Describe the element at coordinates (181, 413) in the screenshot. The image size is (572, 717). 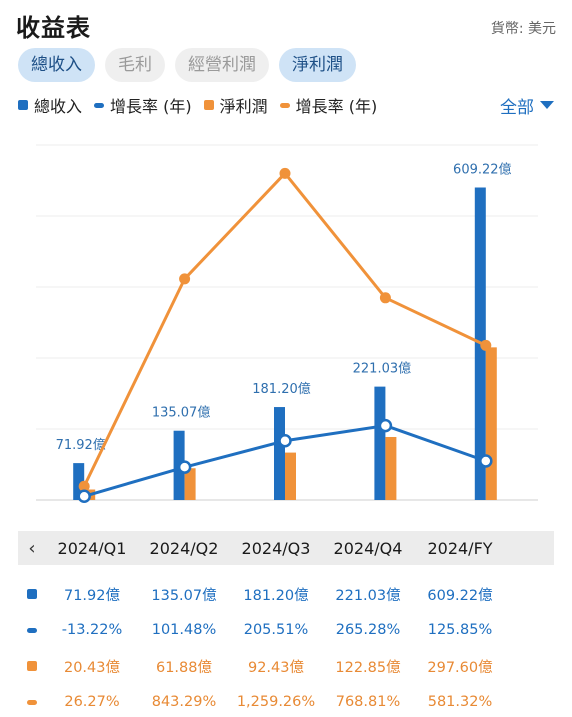
I see `revenue-data-label: 135.07億` at that location.